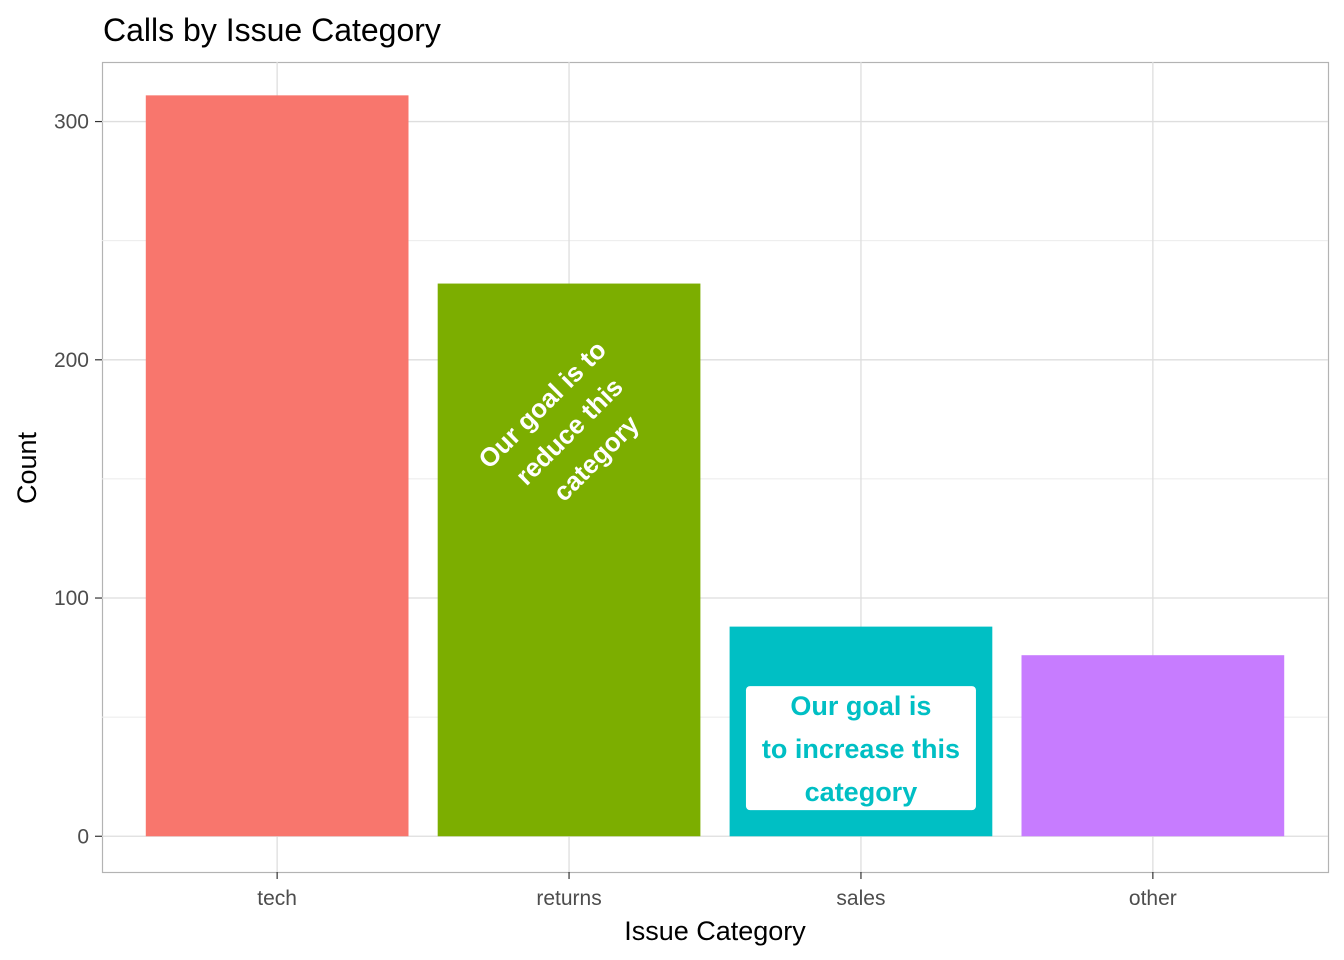 This screenshot has width=1344, height=960. I want to click on annotation-sales: Our goal is to increase this category, so click(860, 748).